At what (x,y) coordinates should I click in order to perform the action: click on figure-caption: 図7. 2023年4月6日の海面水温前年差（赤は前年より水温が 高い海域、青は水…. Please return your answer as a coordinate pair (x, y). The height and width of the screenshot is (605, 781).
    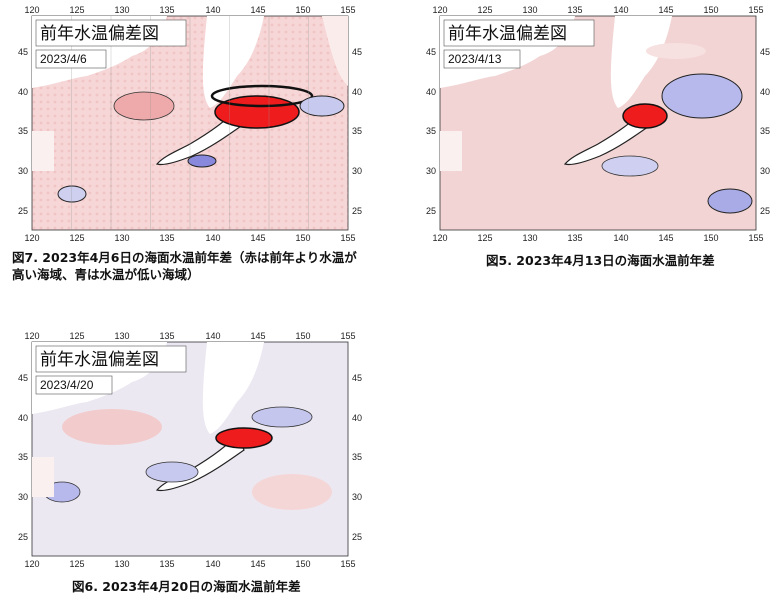
    Looking at the image, I should click on (184, 266).